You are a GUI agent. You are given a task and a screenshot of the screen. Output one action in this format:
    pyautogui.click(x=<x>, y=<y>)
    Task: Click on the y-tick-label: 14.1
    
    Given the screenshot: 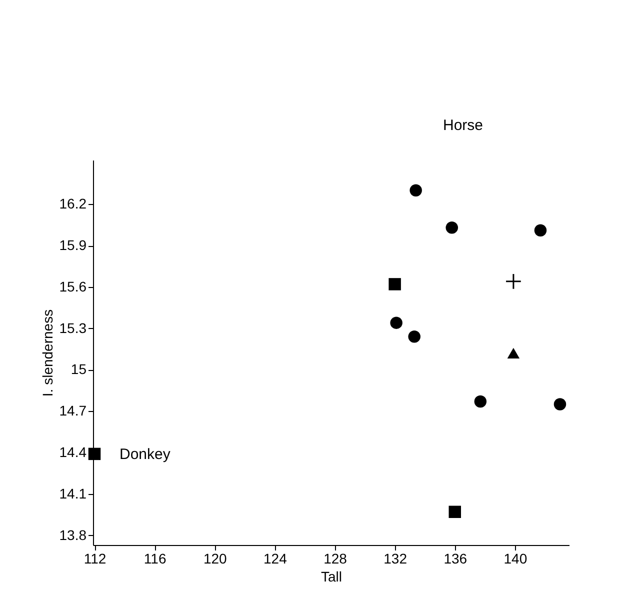 What is the action you would take?
    pyautogui.click(x=73, y=493)
    